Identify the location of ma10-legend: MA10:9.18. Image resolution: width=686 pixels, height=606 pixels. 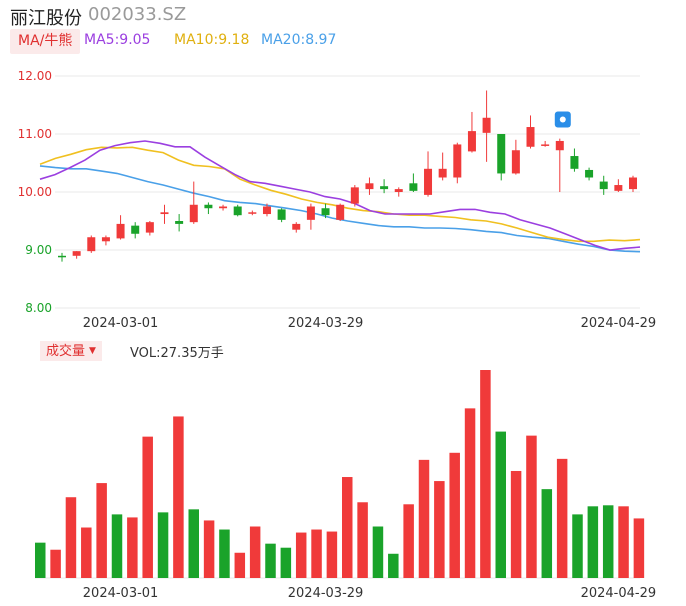
(212, 40).